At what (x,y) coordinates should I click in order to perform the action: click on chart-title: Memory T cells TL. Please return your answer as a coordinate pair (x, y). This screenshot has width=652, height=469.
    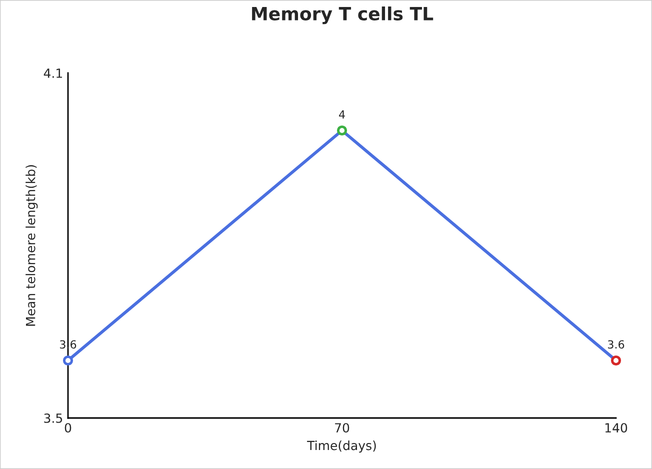
    Looking at the image, I should click on (343, 15).